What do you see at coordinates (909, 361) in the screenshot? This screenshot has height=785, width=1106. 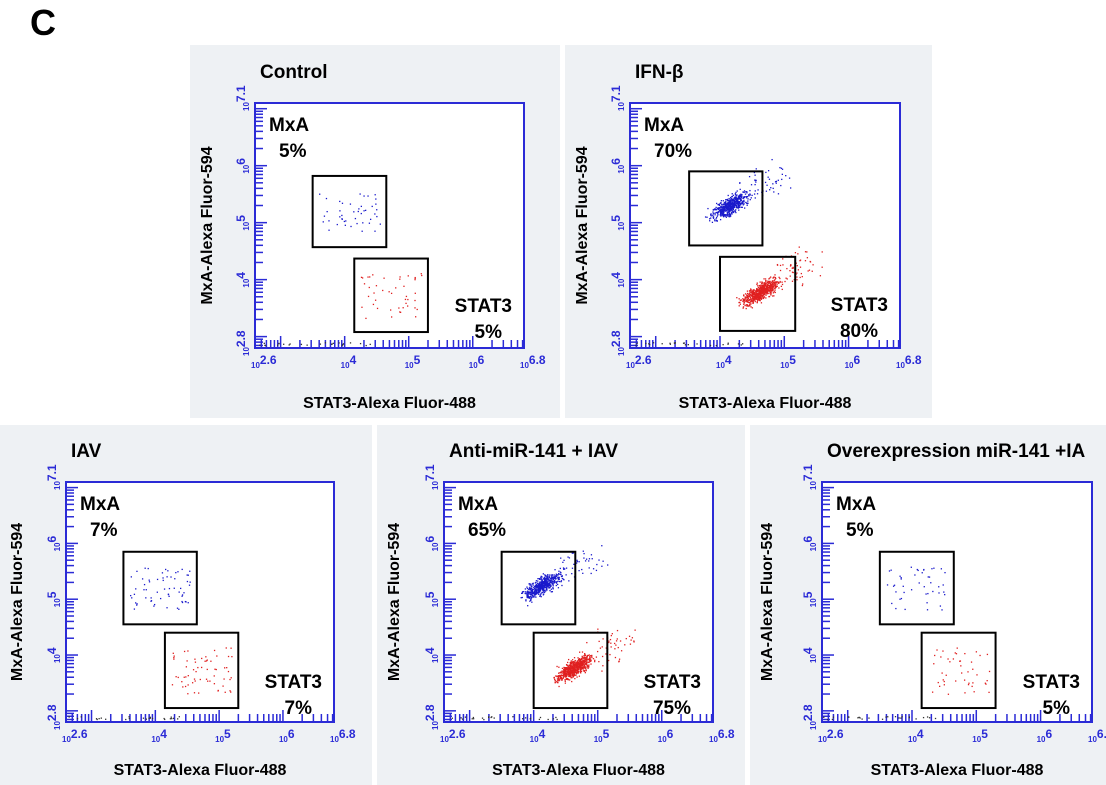 I see `x-tick-label: 106.8` at bounding box center [909, 361].